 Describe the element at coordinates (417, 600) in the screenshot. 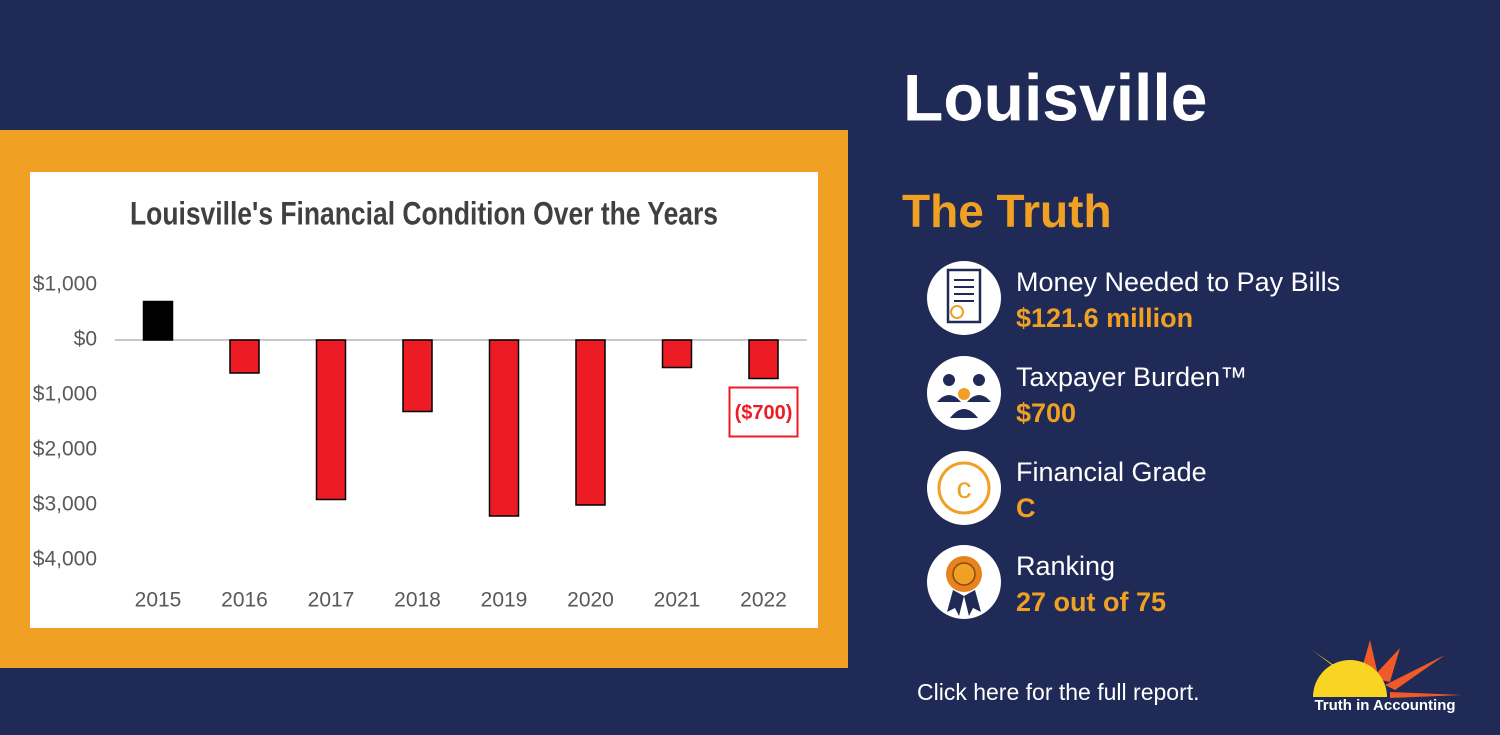

I see `x-tick-label: 2018` at that location.